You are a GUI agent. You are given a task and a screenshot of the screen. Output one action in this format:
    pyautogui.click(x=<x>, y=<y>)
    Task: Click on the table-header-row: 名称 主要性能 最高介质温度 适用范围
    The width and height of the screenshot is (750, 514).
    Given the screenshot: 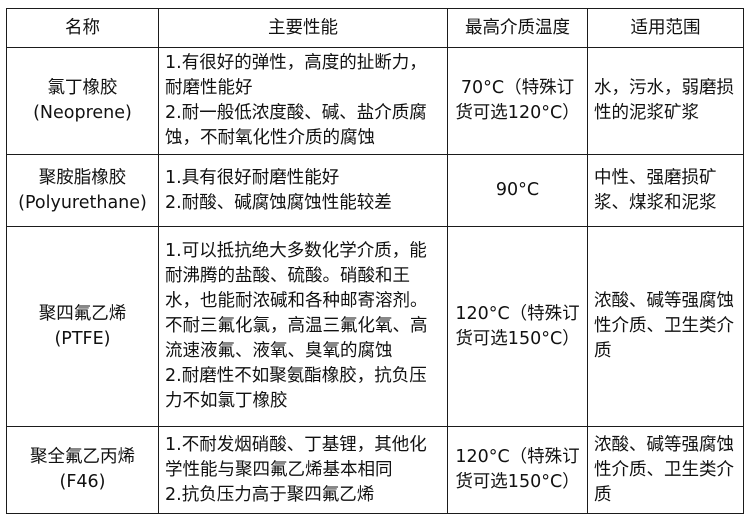 What is the action you would take?
    pyautogui.click(x=375, y=28)
    